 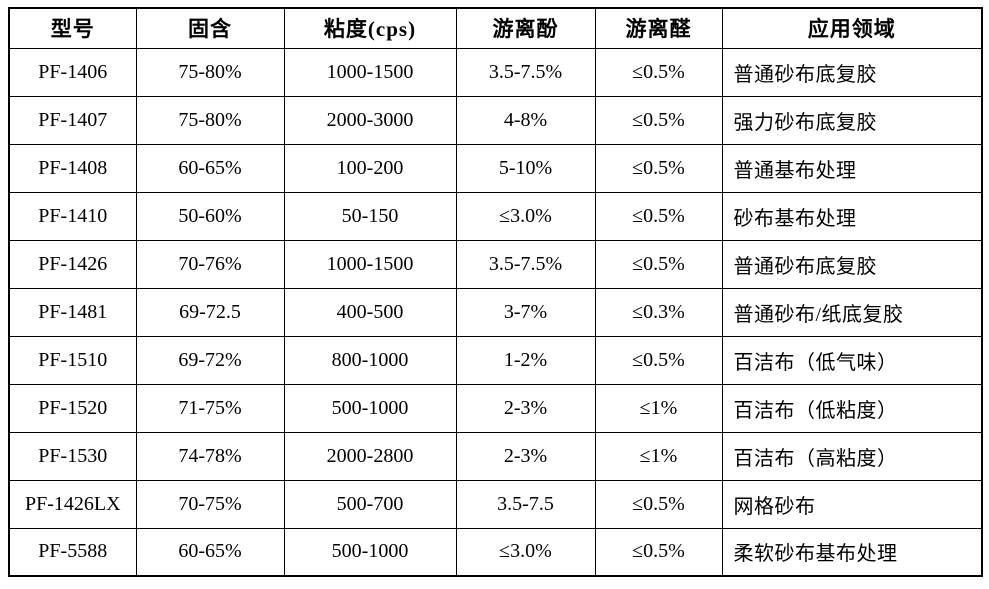 I want to click on cell-phenol: 3.5-7.5, so click(x=525, y=504).